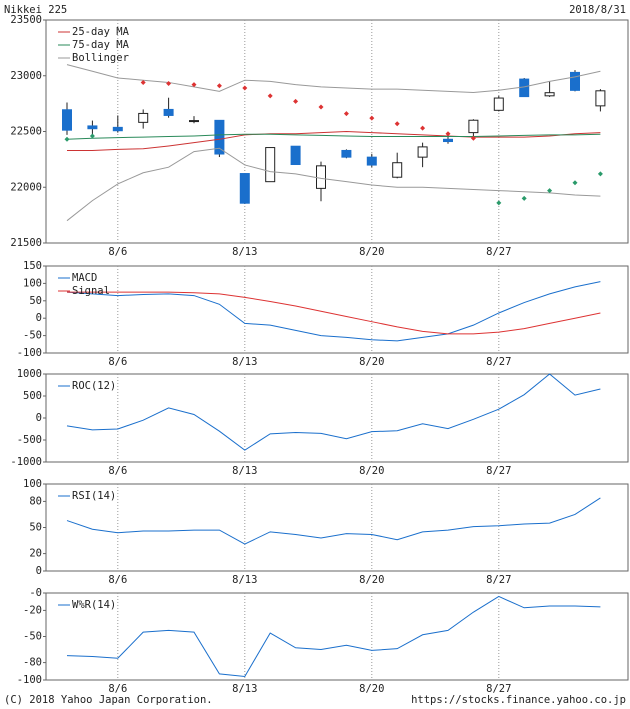 The height and width of the screenshot is (709, 630). What do you see at coordinates (26, 187) in the screenshot?
I see `y-tick-label: 22000` at bounding box center [26, 187].